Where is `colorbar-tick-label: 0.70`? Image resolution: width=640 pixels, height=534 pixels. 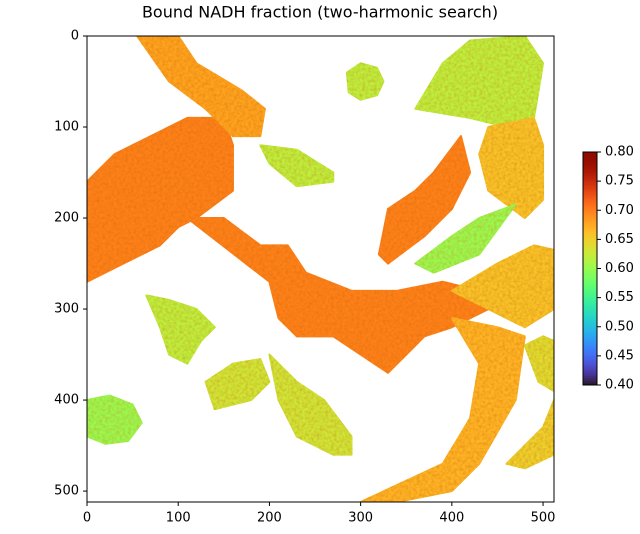
colorbar-tick-label: 0.70 is located at coordinates (619, 210).